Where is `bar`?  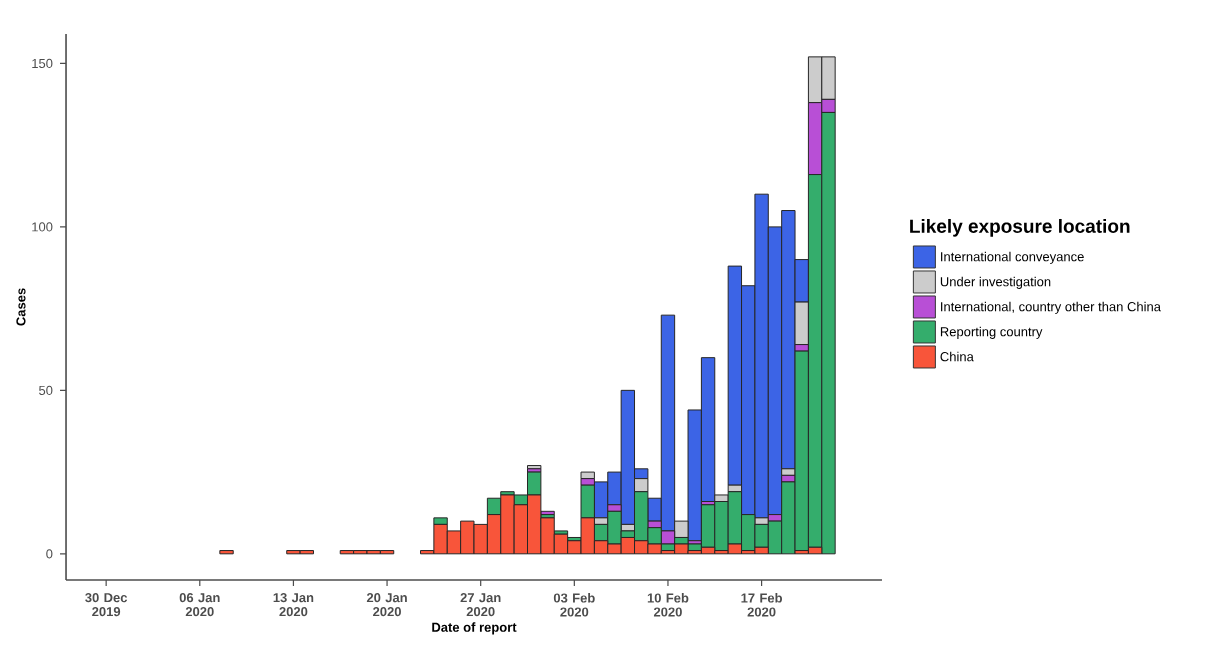
bar is located at coordinates (587, 475).